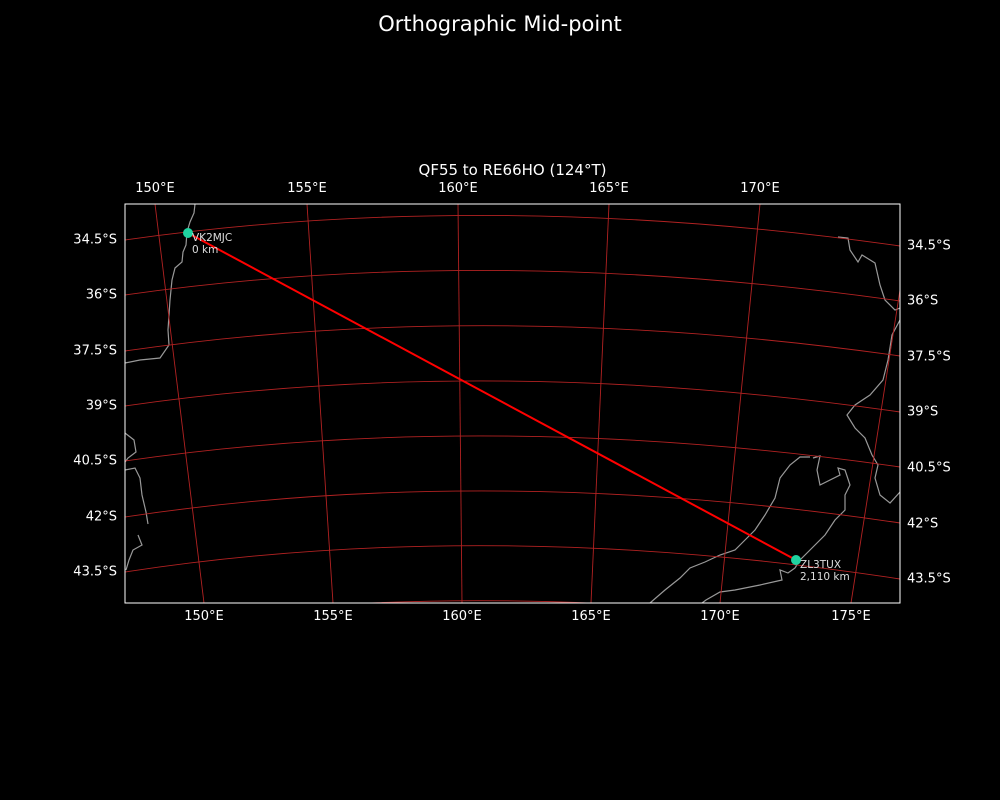 This screenshot has height=800, width=1000. Describe the element at coordinates (333, 616) in the screenshot. I see `bottom-lon-label: 155°E` at that location.